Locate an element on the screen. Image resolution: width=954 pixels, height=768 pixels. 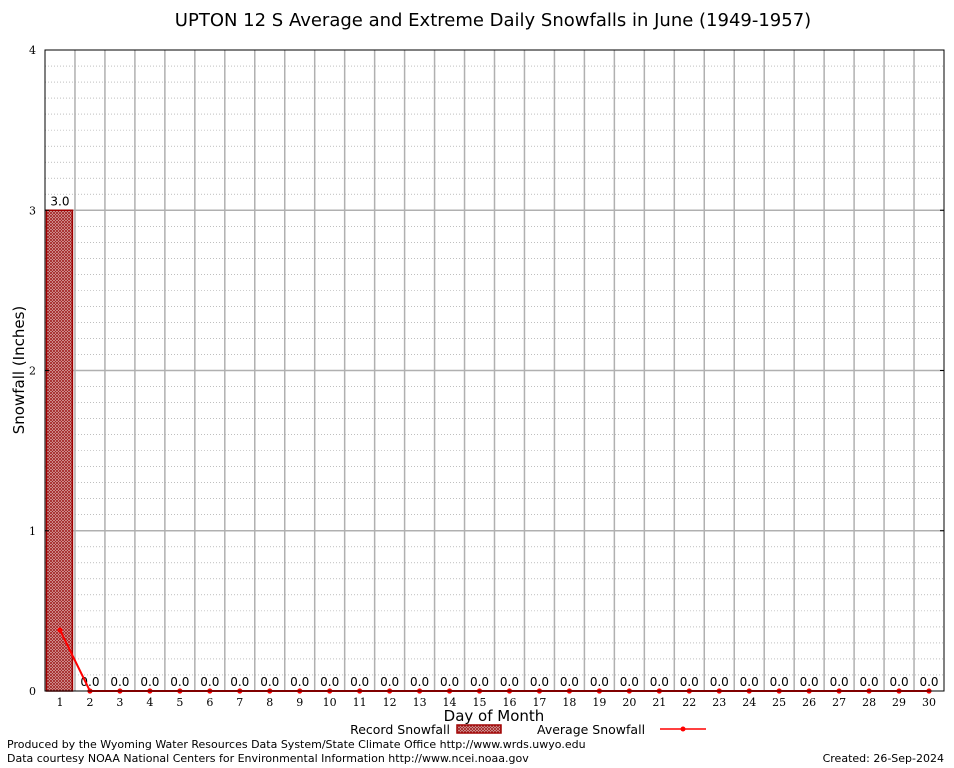
x-tick-label: 15 is located at coordinates (480, 702).